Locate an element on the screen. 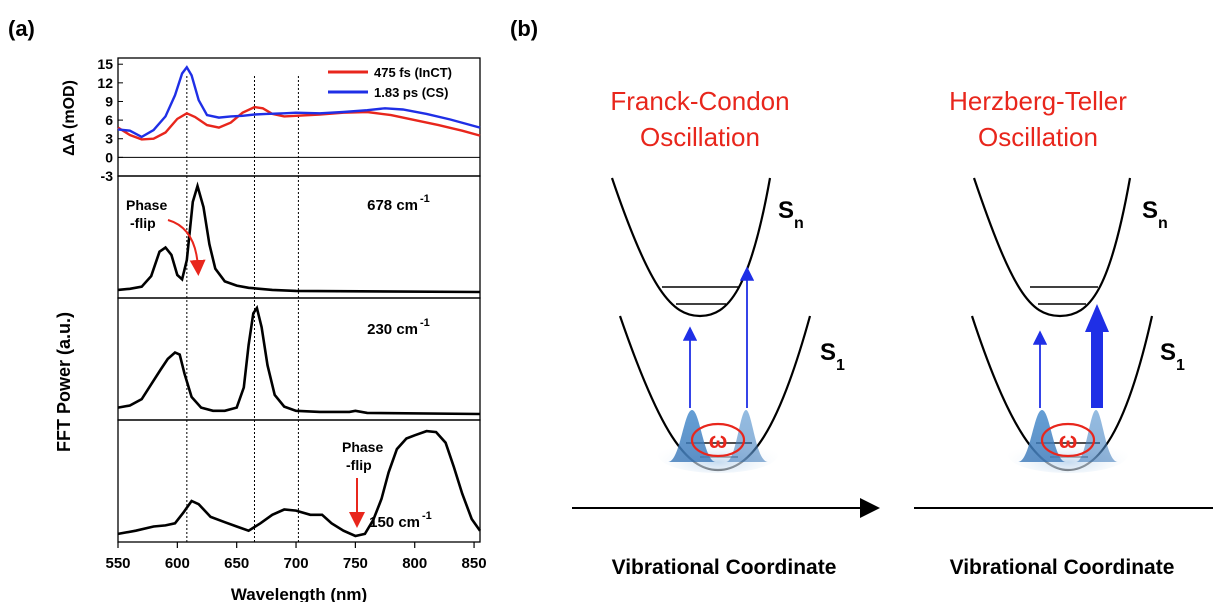 The width and height of the screenshot is (1213, 602). x-axis-label: Wavelength (nm) is located at coordinates (299, 593).